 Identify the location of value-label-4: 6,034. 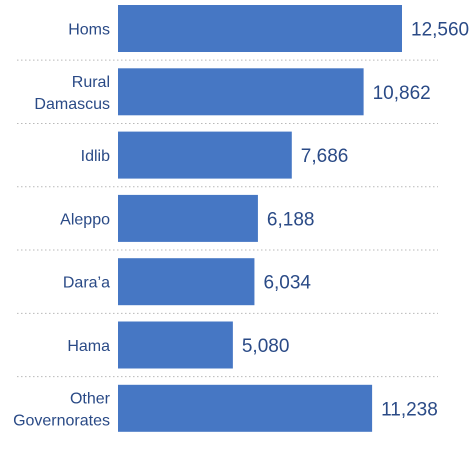
(287, 283).